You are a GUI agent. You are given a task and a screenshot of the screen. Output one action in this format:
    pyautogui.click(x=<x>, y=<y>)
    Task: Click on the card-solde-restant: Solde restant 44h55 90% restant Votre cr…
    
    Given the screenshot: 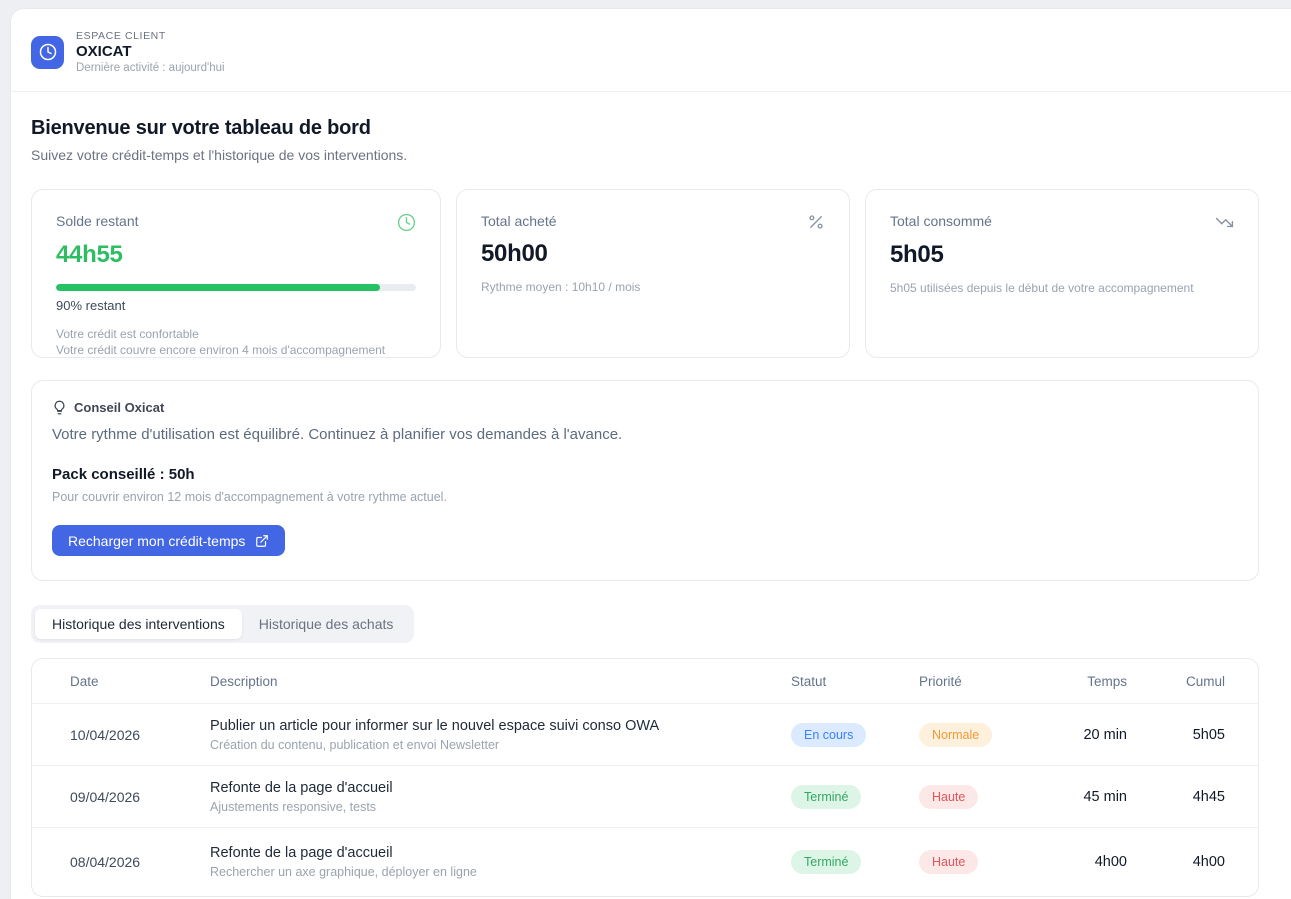 What is the action you would take?
    pyautogui.click(x=236, y=273)
    